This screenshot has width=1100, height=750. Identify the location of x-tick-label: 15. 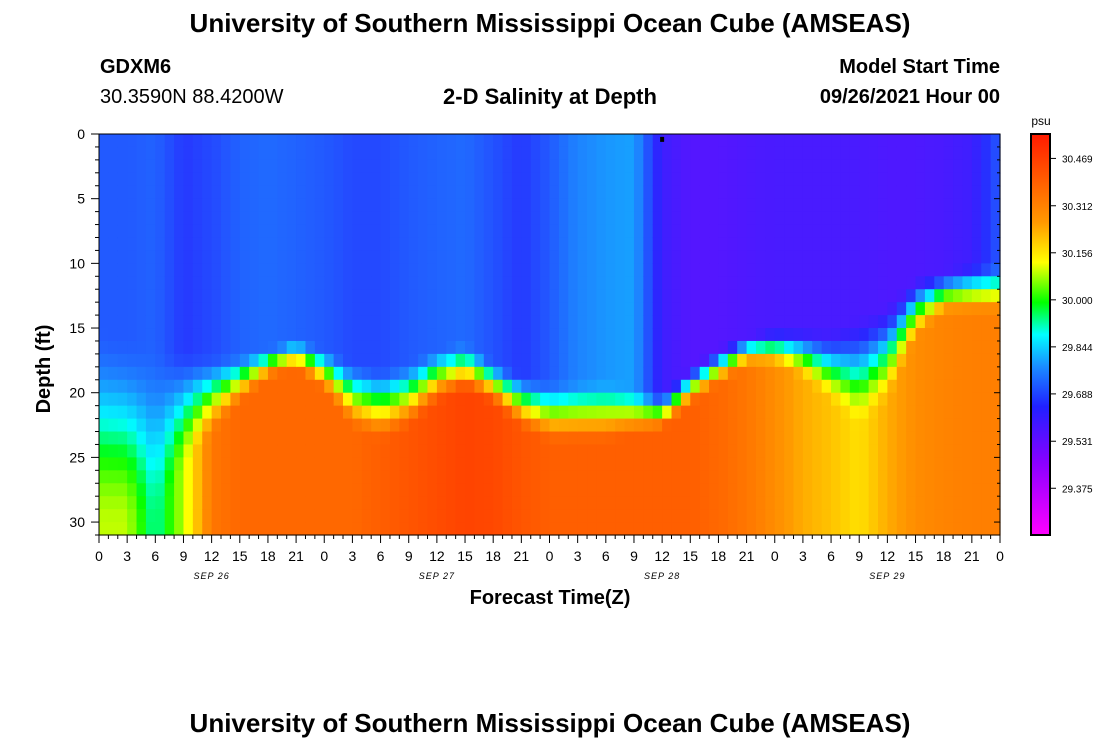
(240, 556).